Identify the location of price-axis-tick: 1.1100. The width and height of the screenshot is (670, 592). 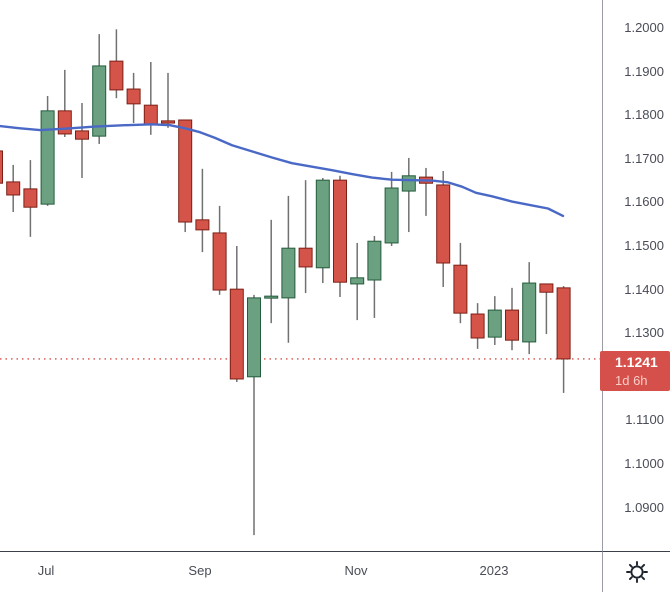
(644, 420).